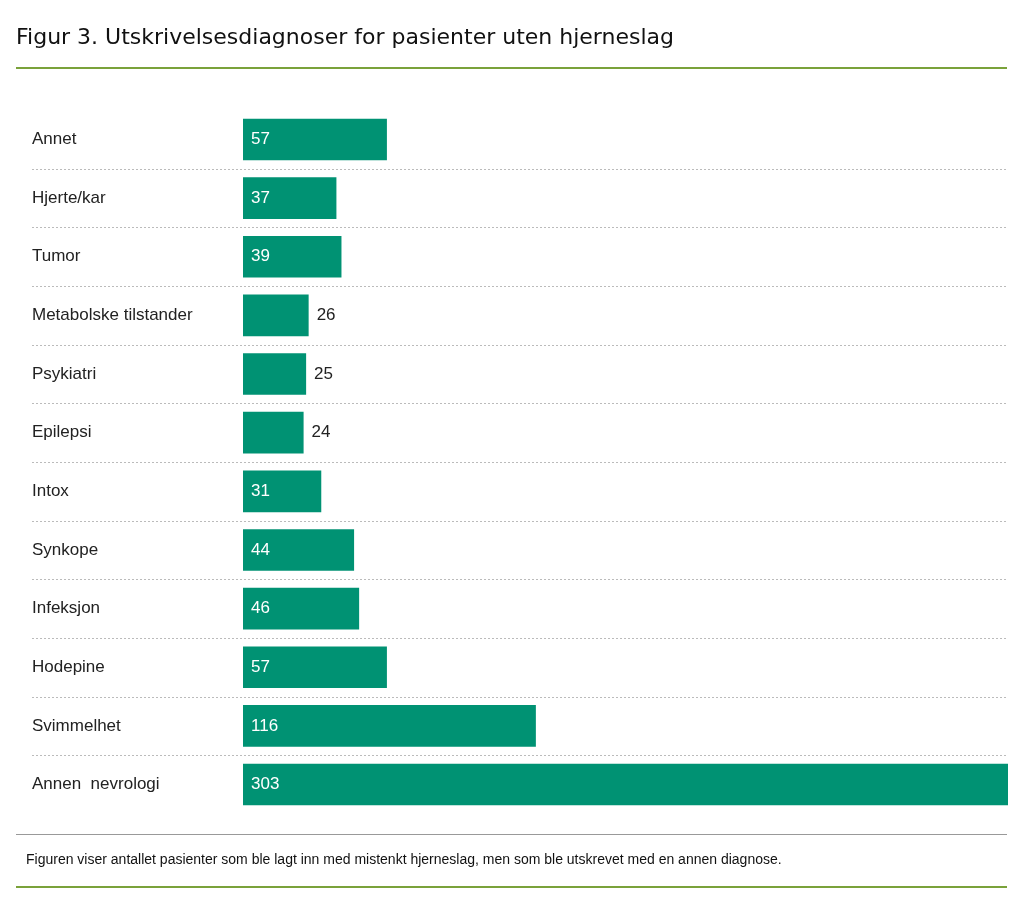 This screenshot has height=913, width=1024. Describe the element at coordinates (51, 490) in the screenshot. I see `y-tick-label: Intox` at that location.